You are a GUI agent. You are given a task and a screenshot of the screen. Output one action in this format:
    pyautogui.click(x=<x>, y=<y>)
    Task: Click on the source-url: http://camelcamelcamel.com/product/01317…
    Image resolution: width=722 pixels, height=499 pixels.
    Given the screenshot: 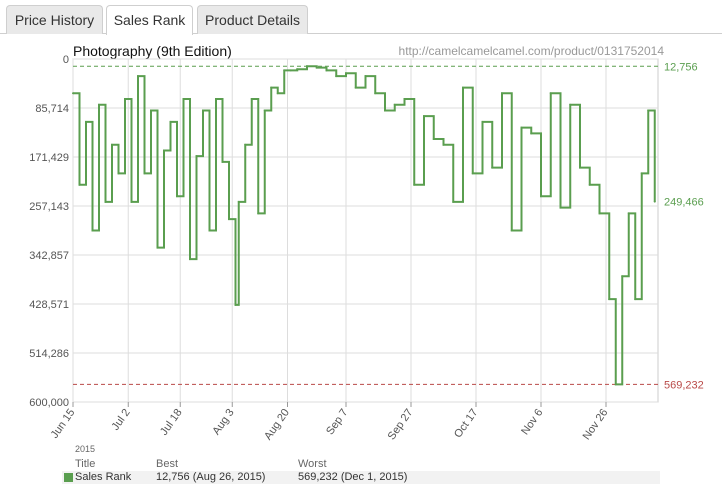 What is the action you would take?
    pyautogui.click(x=532, y=51)
    